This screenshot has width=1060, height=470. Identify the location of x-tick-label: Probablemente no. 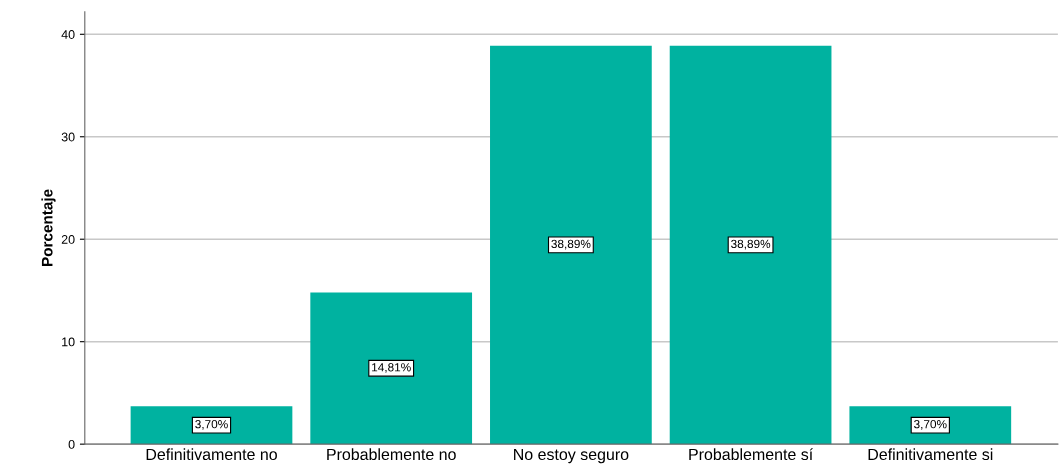
(391, 454).